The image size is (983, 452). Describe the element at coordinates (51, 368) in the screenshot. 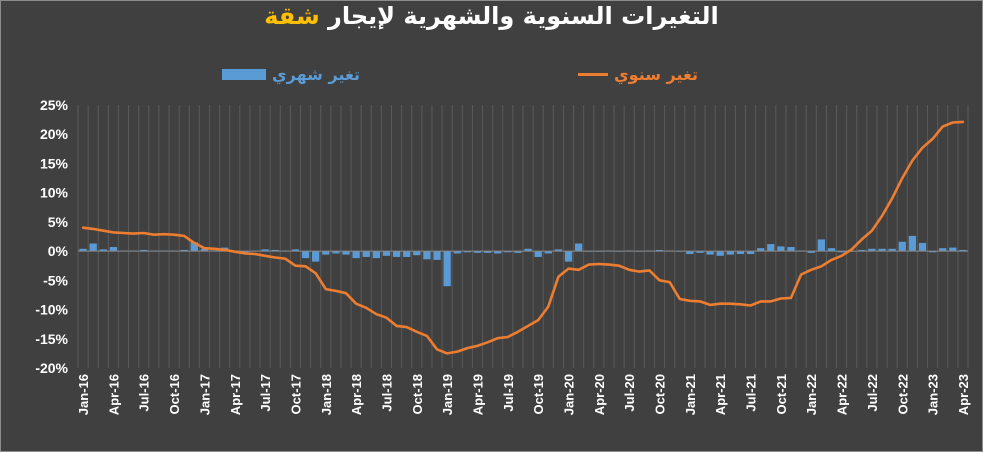

I see `y-tick-label: -20%` at that location.